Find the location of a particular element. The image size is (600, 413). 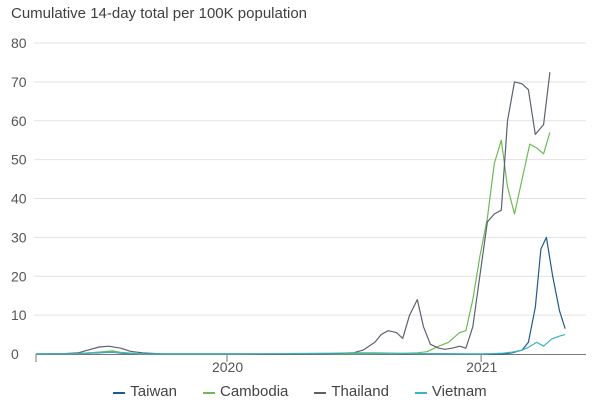

y-tick-label: 60 is located at coordinates (19, 121).